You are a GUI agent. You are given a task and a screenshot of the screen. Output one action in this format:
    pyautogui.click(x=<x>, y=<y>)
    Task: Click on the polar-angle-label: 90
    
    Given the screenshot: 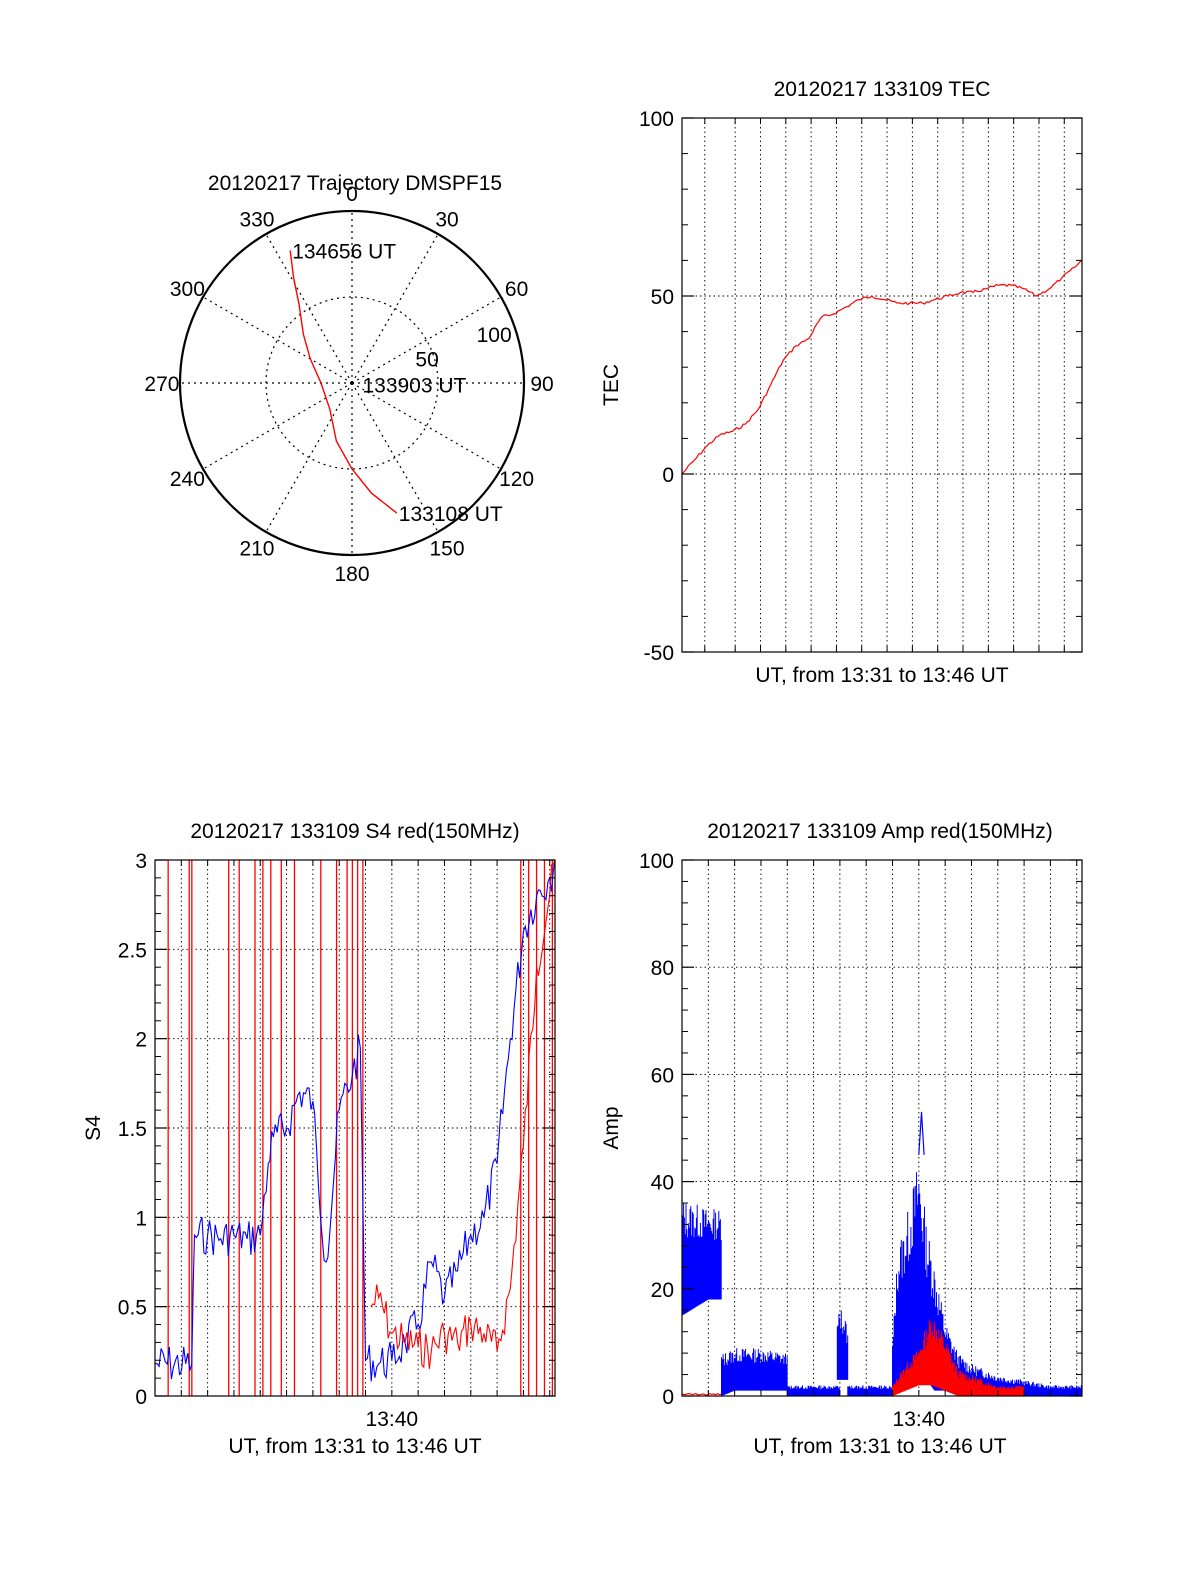 What is the action you would take?
    pyautogui.click(x=541, y=384)
    